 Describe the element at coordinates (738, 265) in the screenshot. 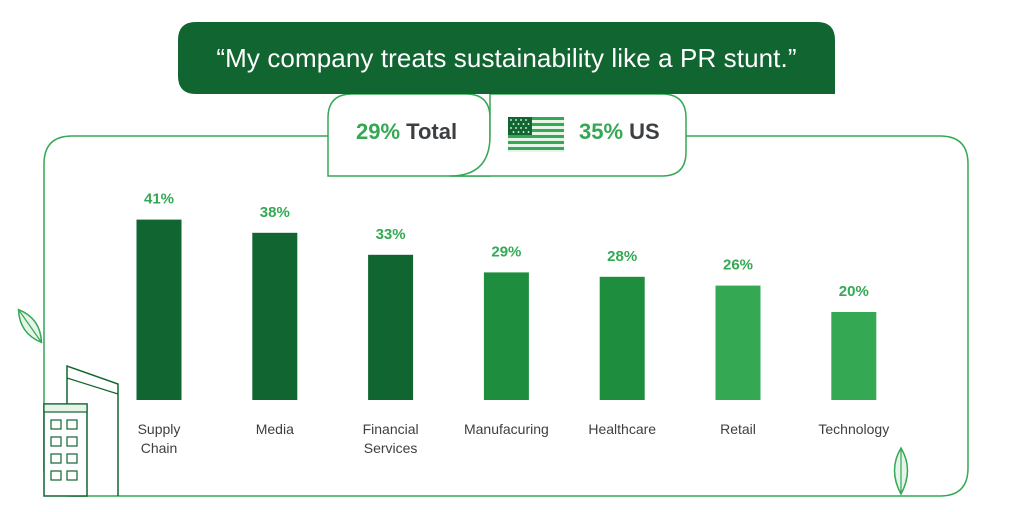

I see `value-label: 26%` at that location.